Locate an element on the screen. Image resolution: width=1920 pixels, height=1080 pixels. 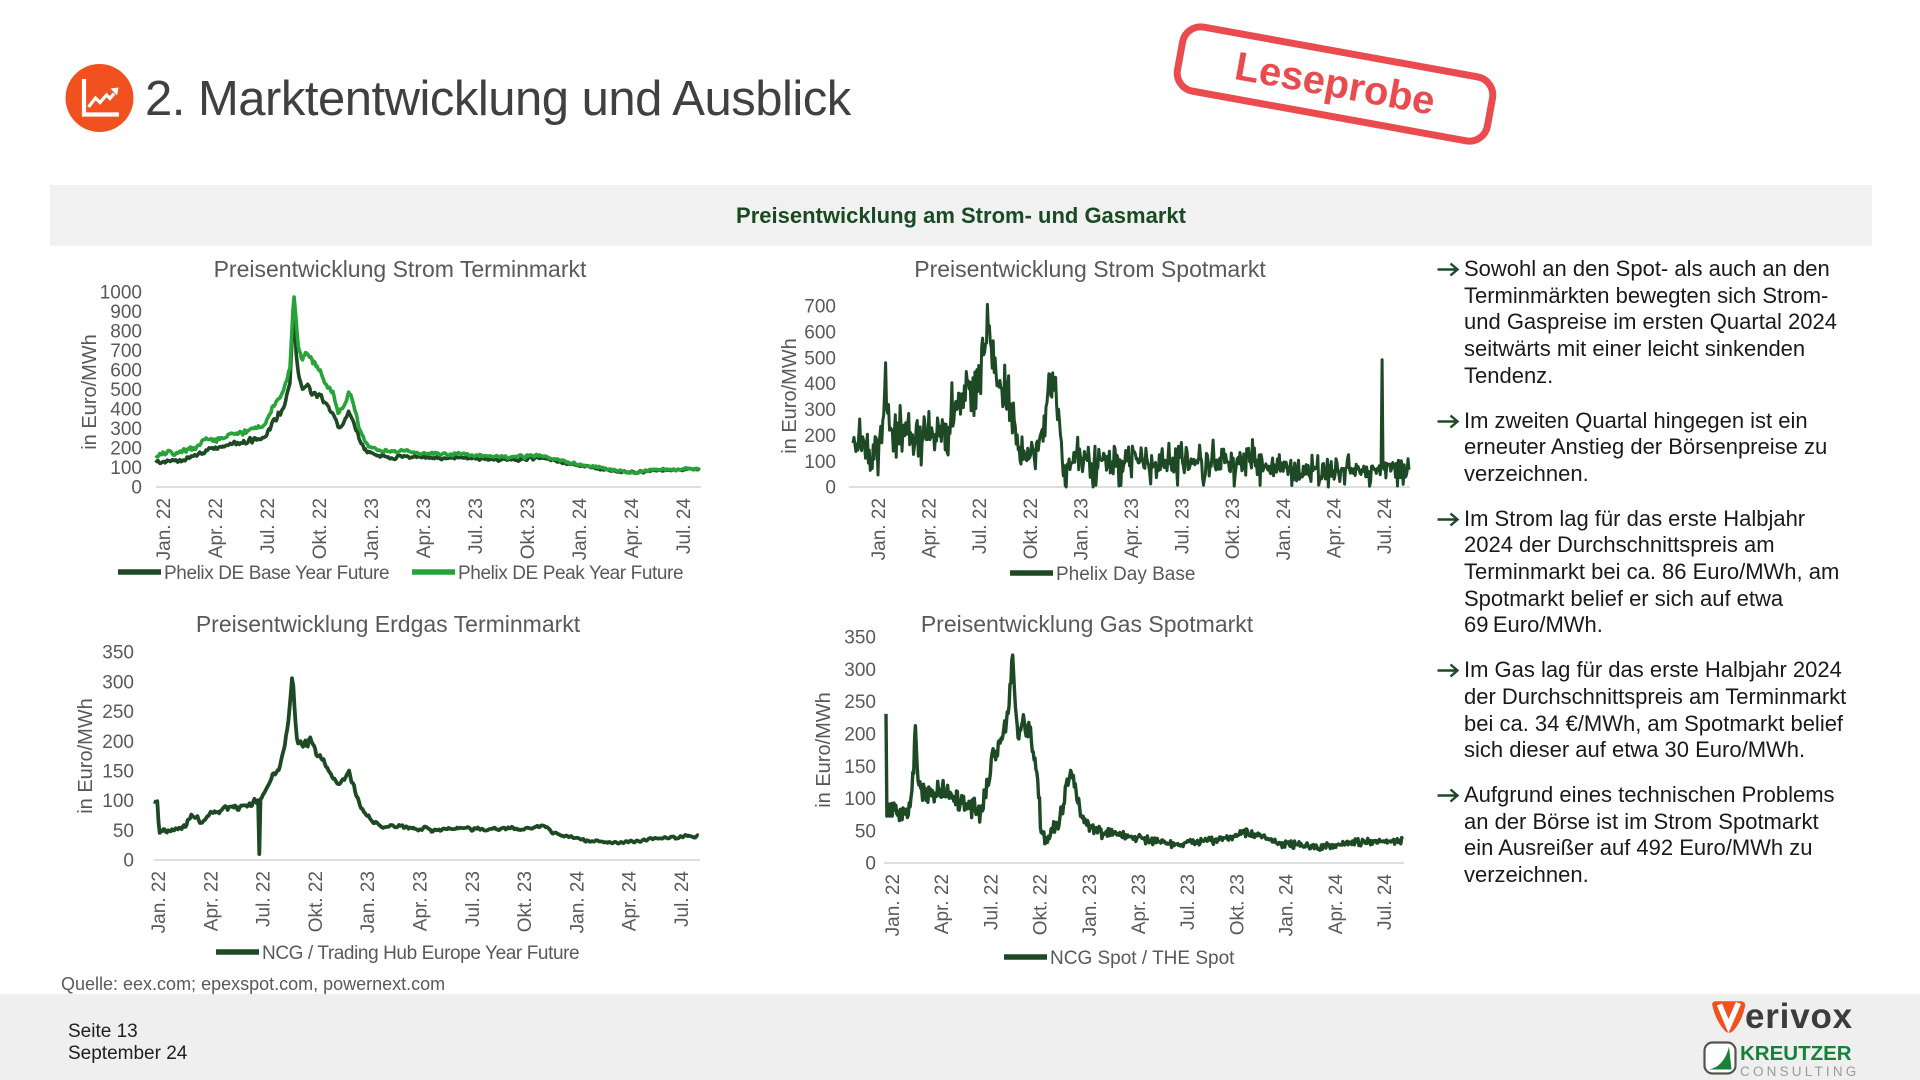
svg-text: Phelix DE Base Year Future is located at coordinates (276, 573).